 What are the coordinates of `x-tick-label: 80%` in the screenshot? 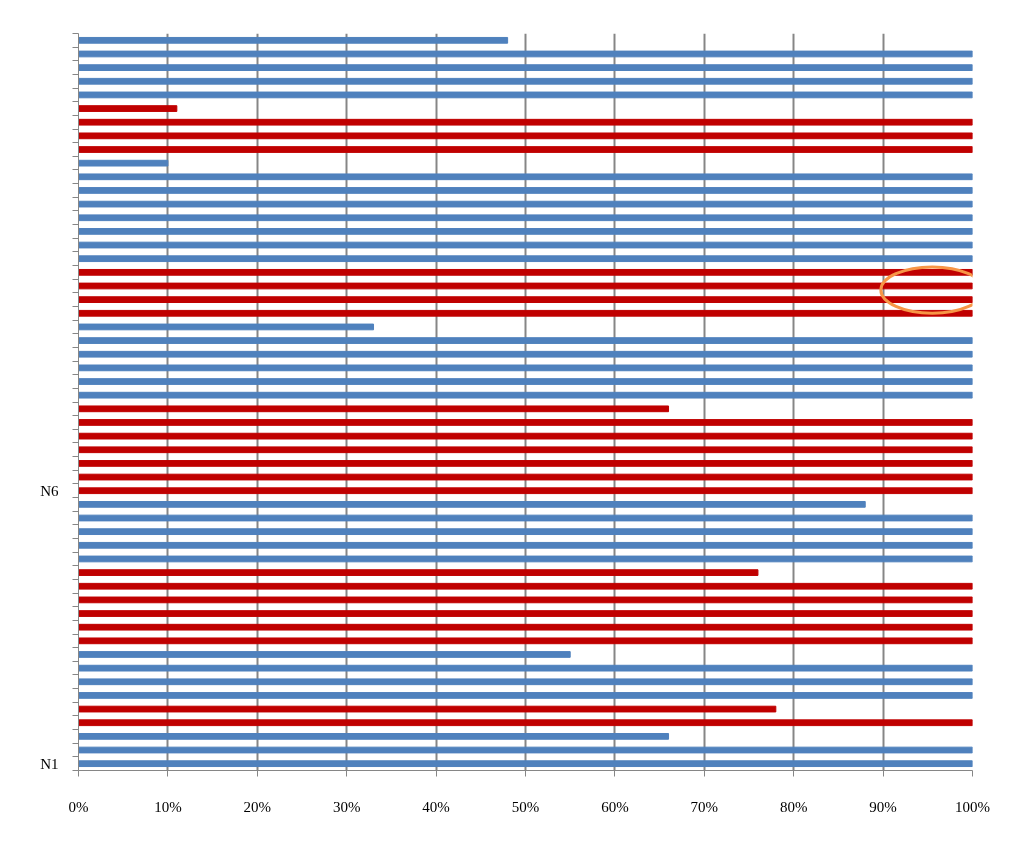 It's located at (793, 806).